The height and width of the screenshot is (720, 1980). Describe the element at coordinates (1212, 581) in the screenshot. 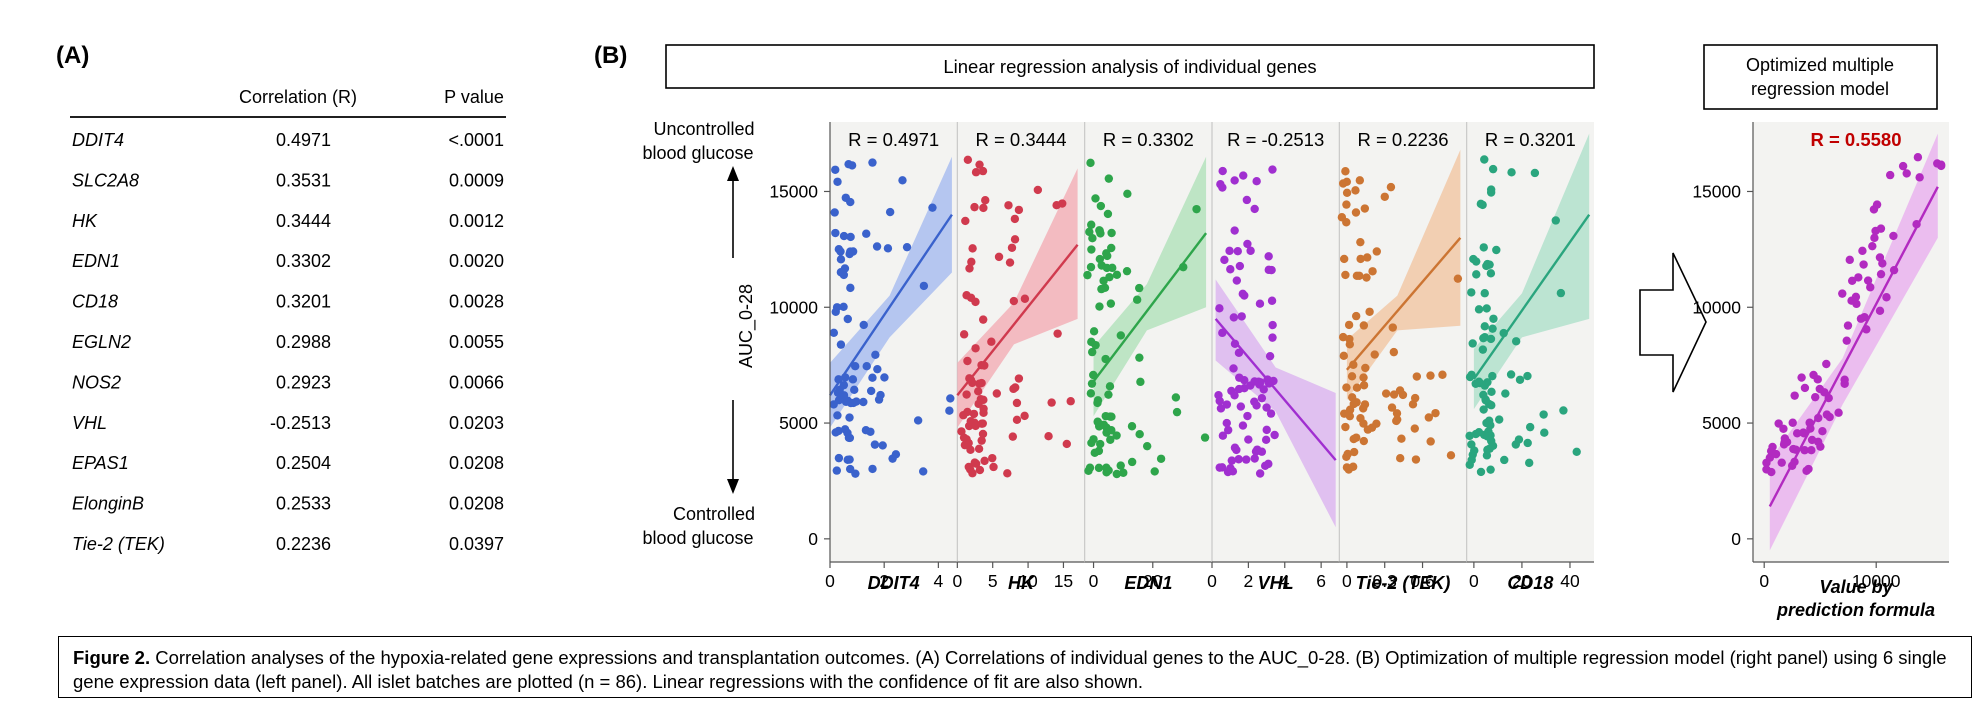

I see `x-tick-label: 0` at that location.